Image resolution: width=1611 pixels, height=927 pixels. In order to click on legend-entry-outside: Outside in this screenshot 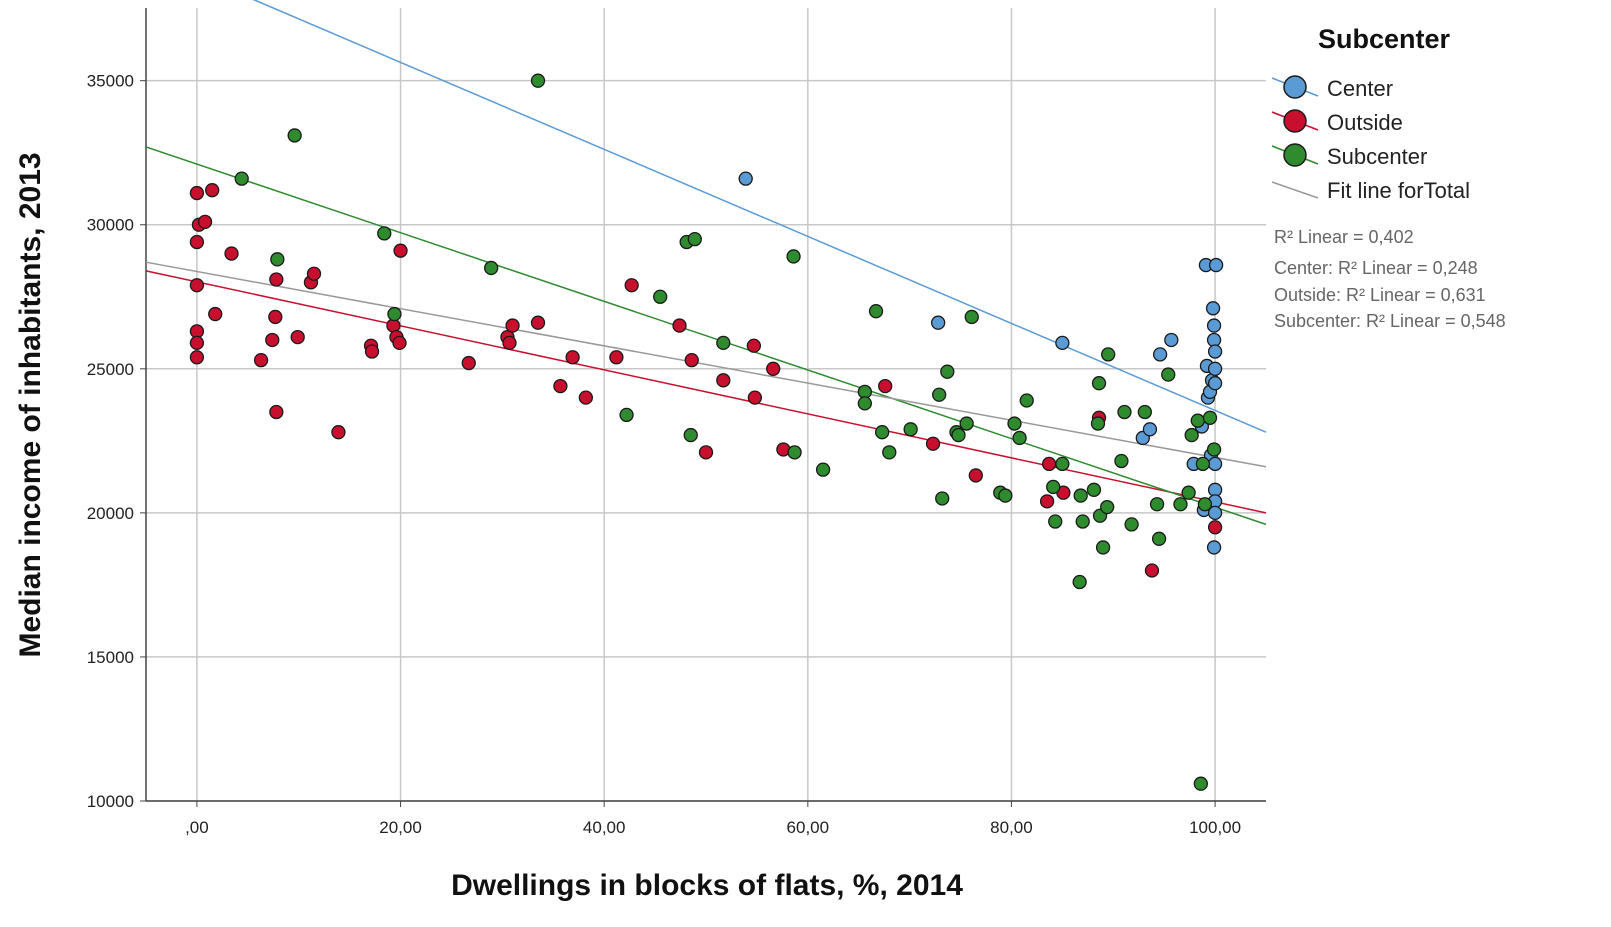, I will do `click(1337, 122)`.